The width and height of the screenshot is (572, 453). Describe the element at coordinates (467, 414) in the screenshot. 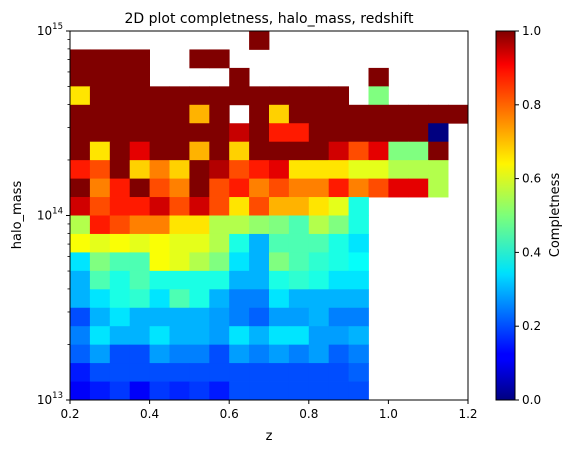

I see `x-tick-label: 1.2` at that location.